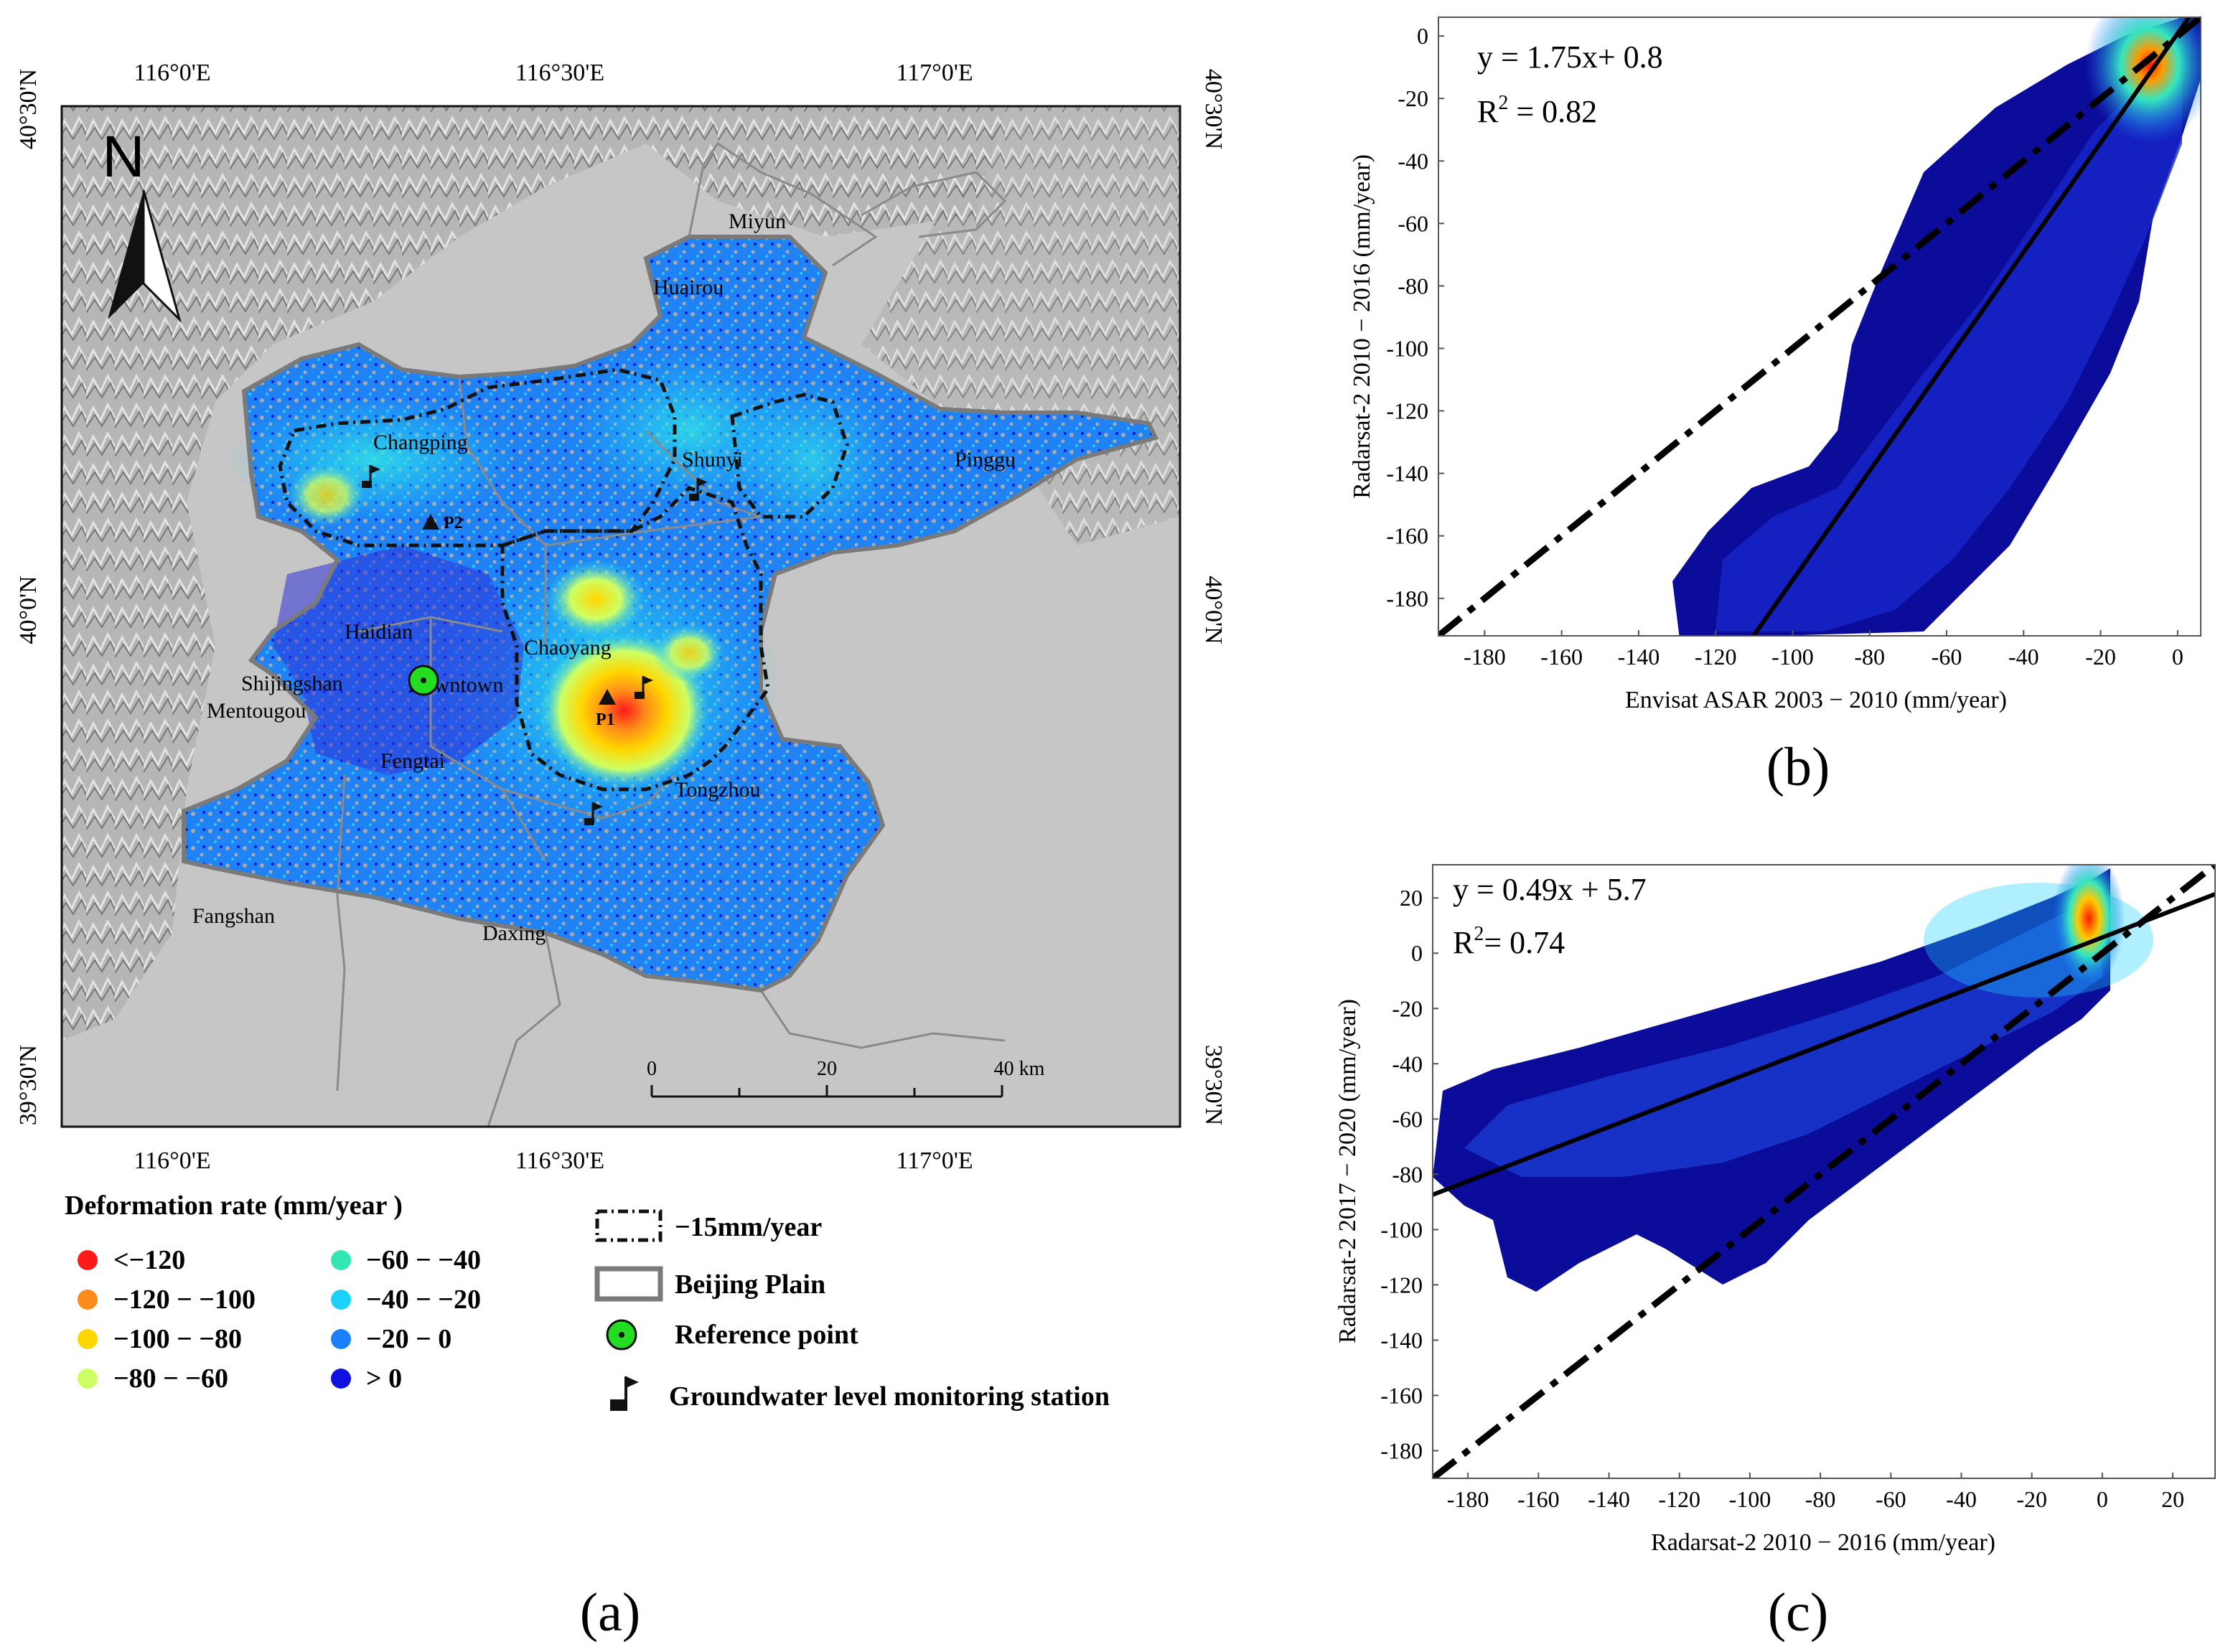 This screenshot has width=2228, height=1652. I want to click on scatter-c-y-label: Radarsat-2 2017 − 2020 (mm/year), so click(1347, 1171).